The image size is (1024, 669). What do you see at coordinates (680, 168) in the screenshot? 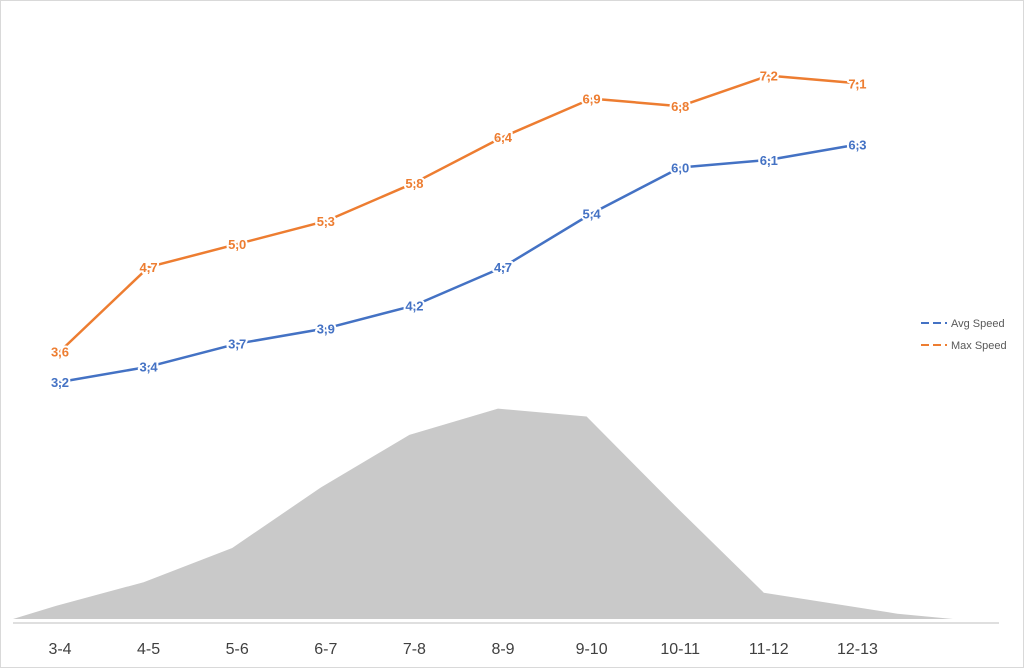
I see `data-label-avg-speed: 6,0` at bounding box center [680, 168].